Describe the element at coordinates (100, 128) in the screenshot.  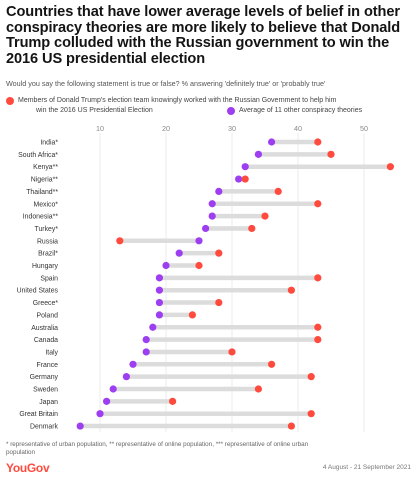
I see `x-tick-label: 10` at that location.